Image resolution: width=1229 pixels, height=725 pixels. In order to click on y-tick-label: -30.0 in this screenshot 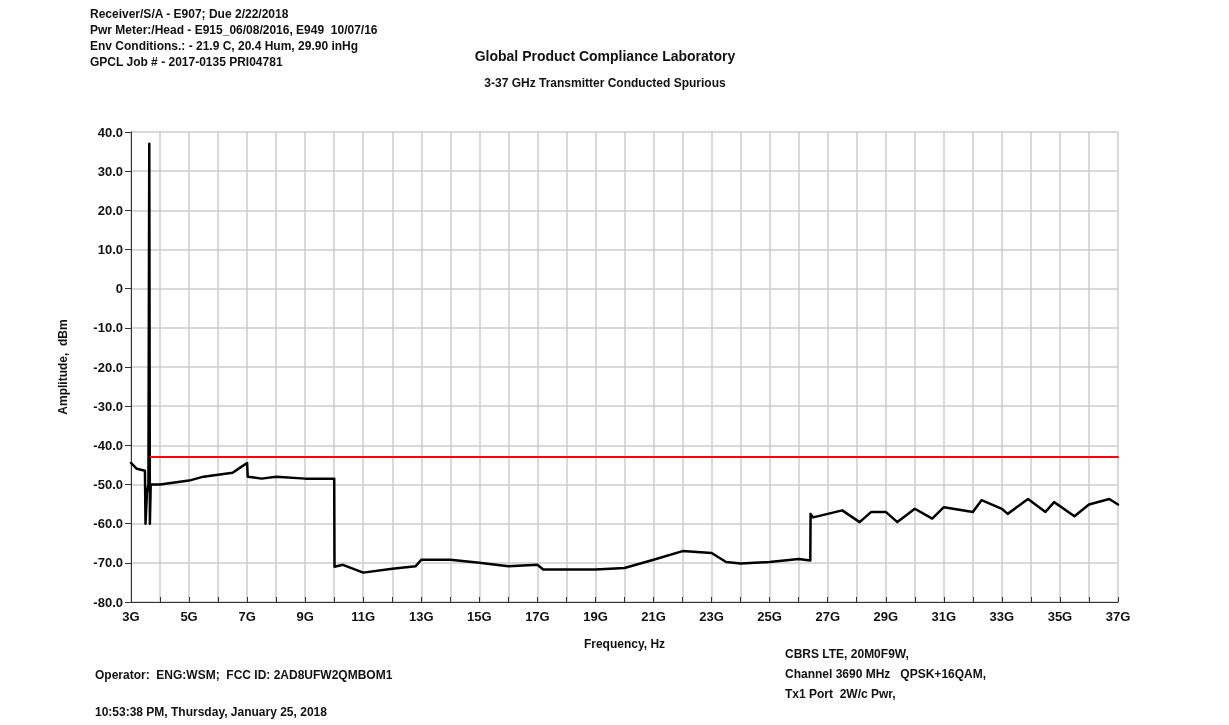, I will do `click(108, 406)`.